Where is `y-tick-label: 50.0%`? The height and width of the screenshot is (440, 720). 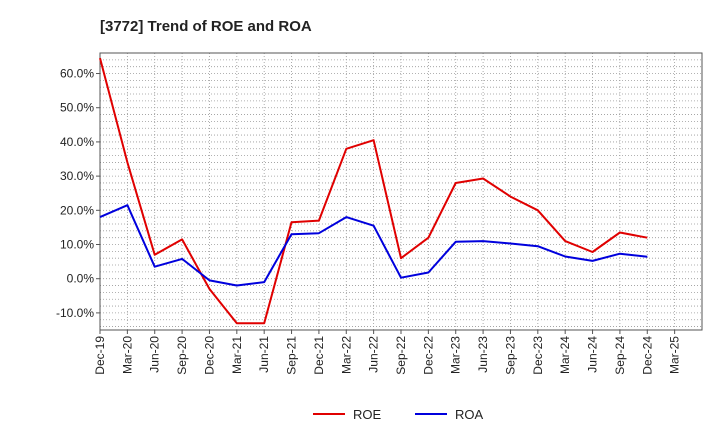
y-tick-label: 50.0% is located at coordinates (77, 108).